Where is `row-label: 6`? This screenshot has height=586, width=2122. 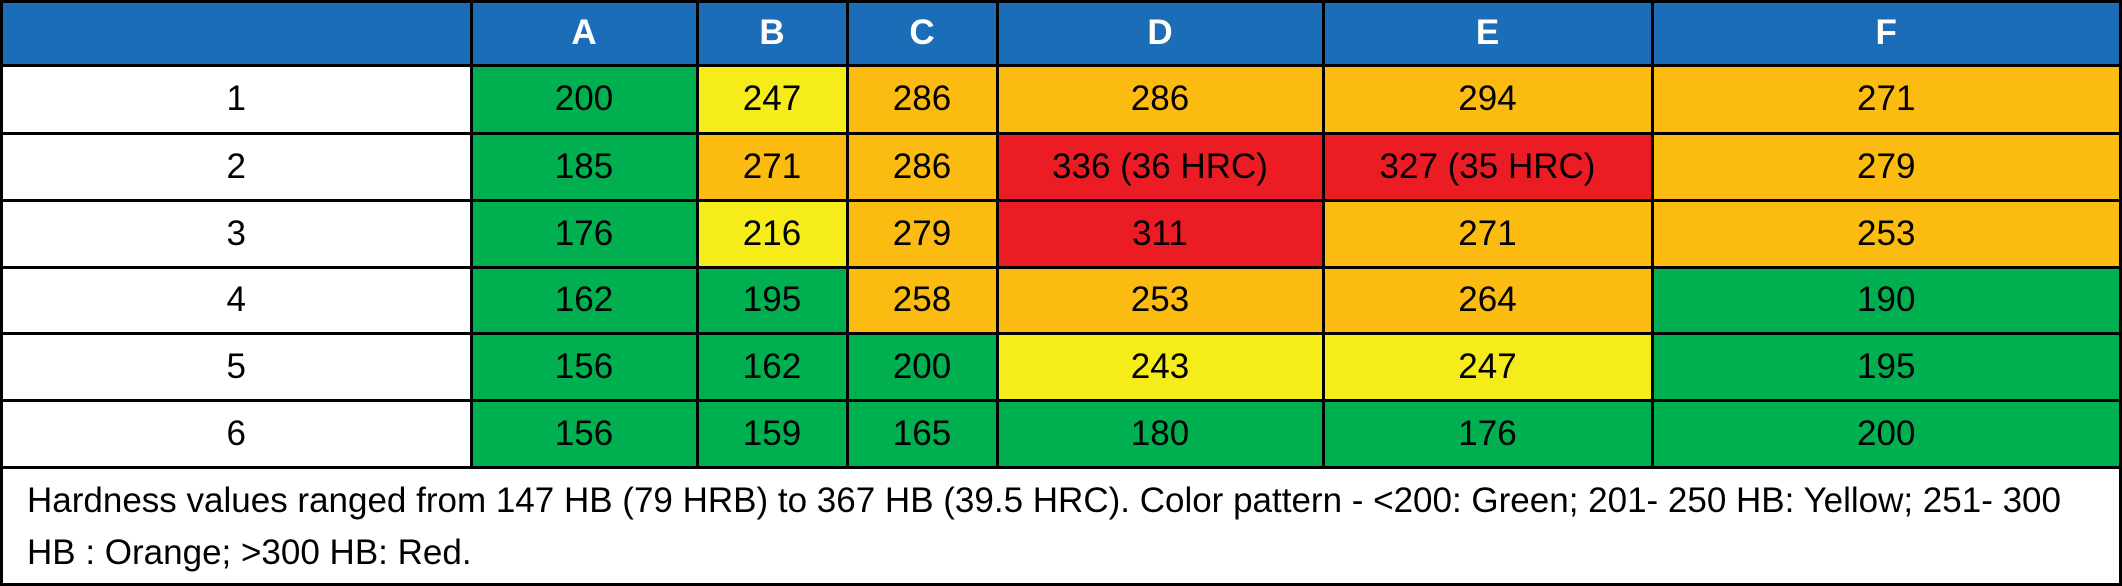 row-label: 6 is located at coordinates (236, 433).